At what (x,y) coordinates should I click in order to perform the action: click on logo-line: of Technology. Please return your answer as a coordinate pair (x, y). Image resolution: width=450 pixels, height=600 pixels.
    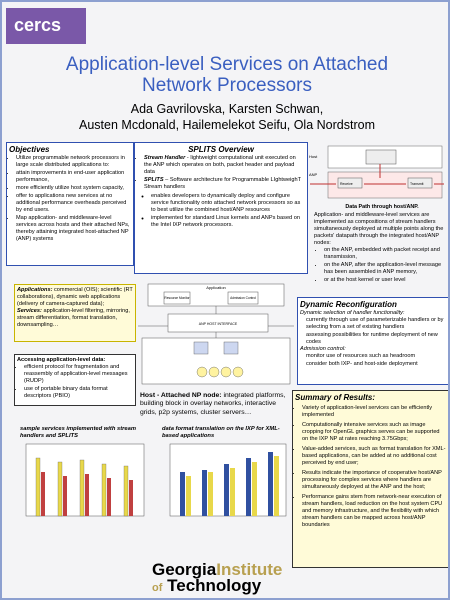
    Looking at the image, I should click on (227, 586).